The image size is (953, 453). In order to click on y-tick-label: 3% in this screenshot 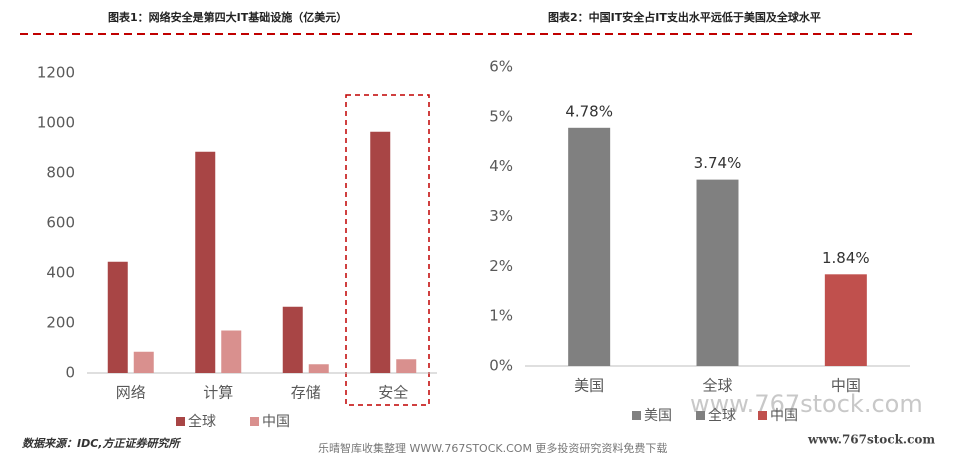, I will do `click(501, 216)`.